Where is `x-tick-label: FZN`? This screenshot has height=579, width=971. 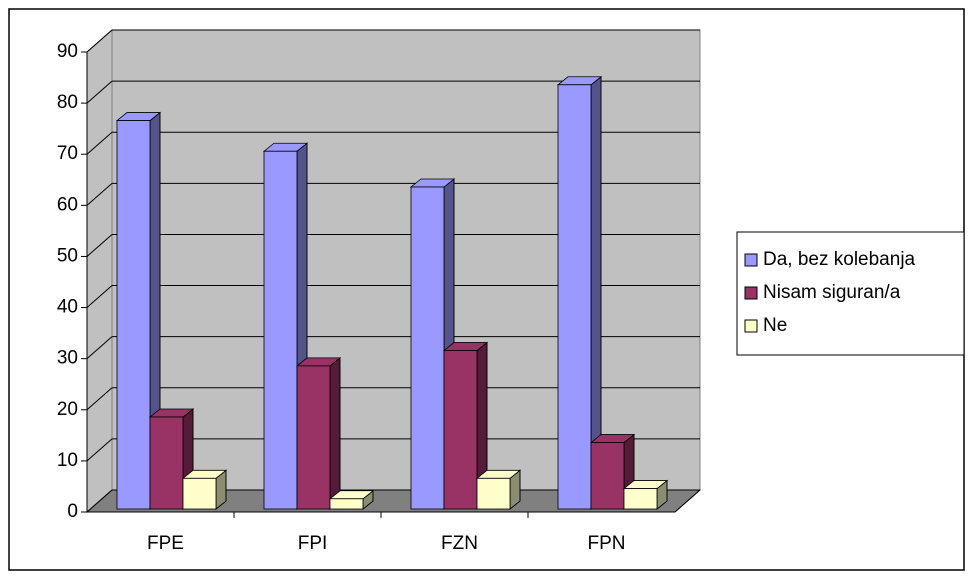 x-tick-label: FZN is located at coordinates (459, 543).